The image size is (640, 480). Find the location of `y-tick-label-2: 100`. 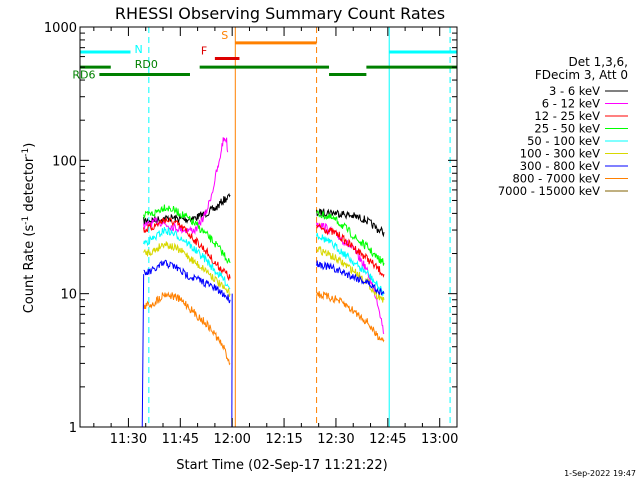

y-tick-label-2: 100 is located at coordinates (64, 161).